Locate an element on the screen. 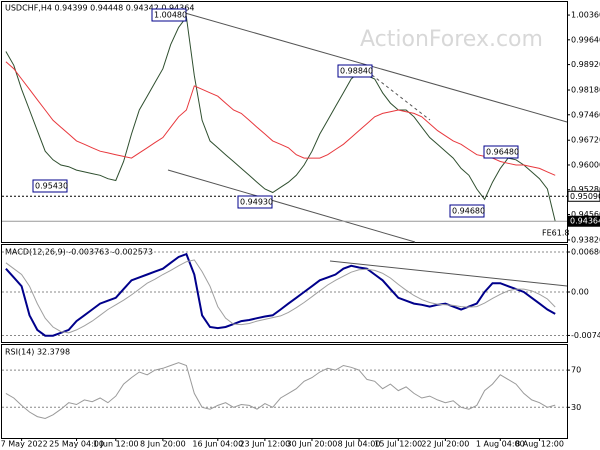 The image size is (600, 450). annotation: 0.98840 is located at coordinates (356, 71).